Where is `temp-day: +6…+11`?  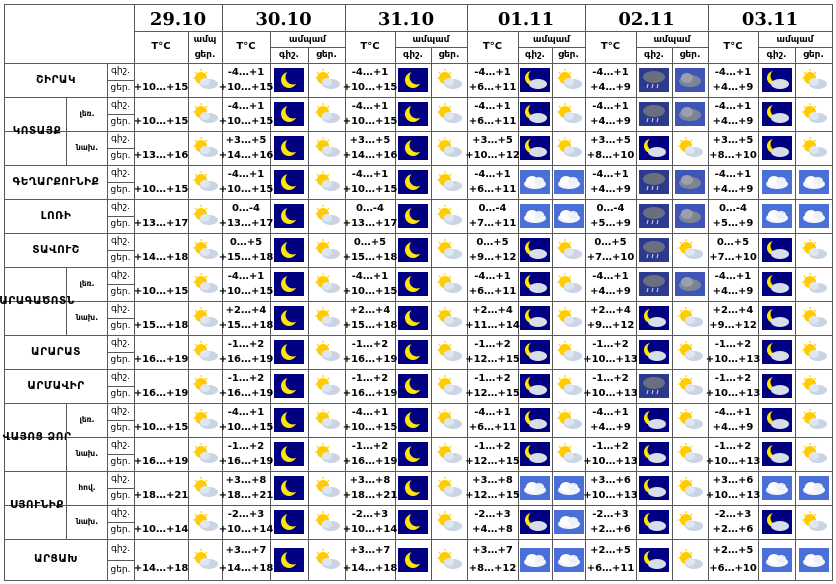
temp-day: +6…+11 is located at coordinates (492, 291).